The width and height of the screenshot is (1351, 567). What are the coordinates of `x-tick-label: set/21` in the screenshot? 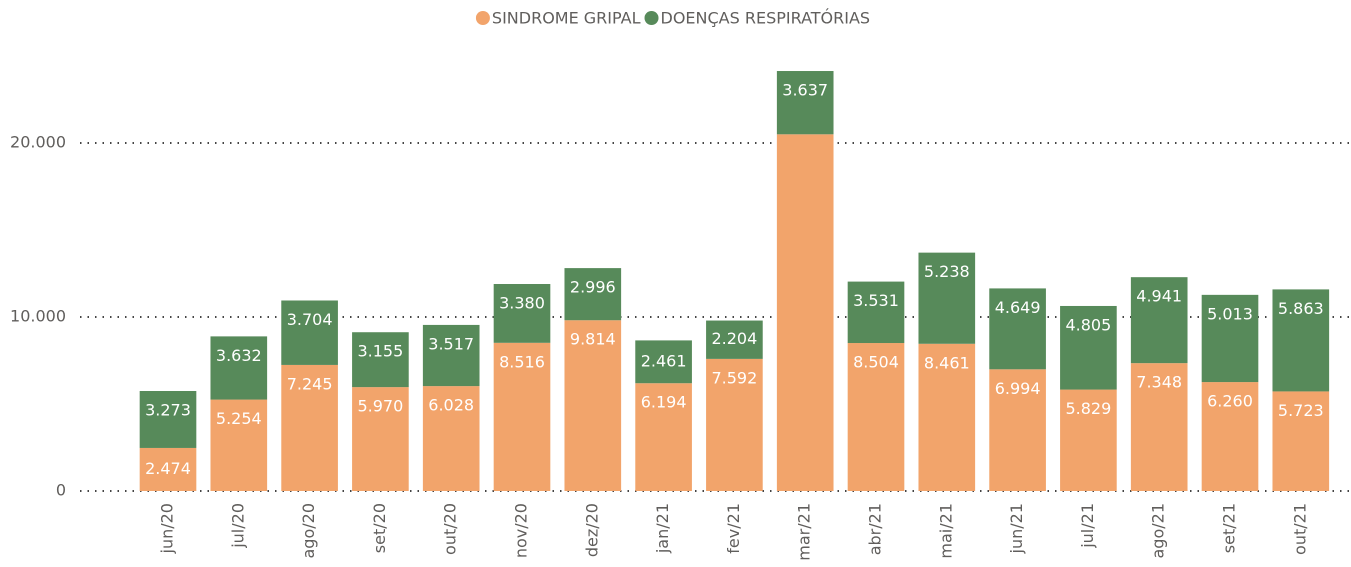 It's located at (1229, 528).